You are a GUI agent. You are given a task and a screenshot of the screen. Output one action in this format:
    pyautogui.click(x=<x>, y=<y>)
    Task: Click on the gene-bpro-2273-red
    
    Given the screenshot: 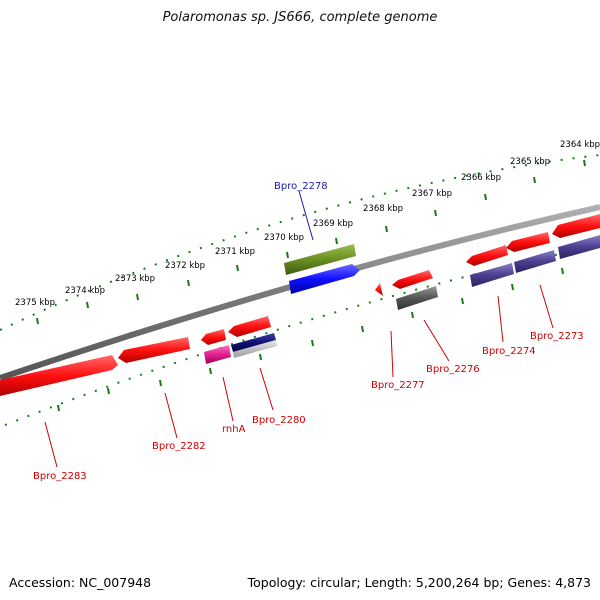 What is the action you would take?
    pyautogui.click(x=528, y=242)
    